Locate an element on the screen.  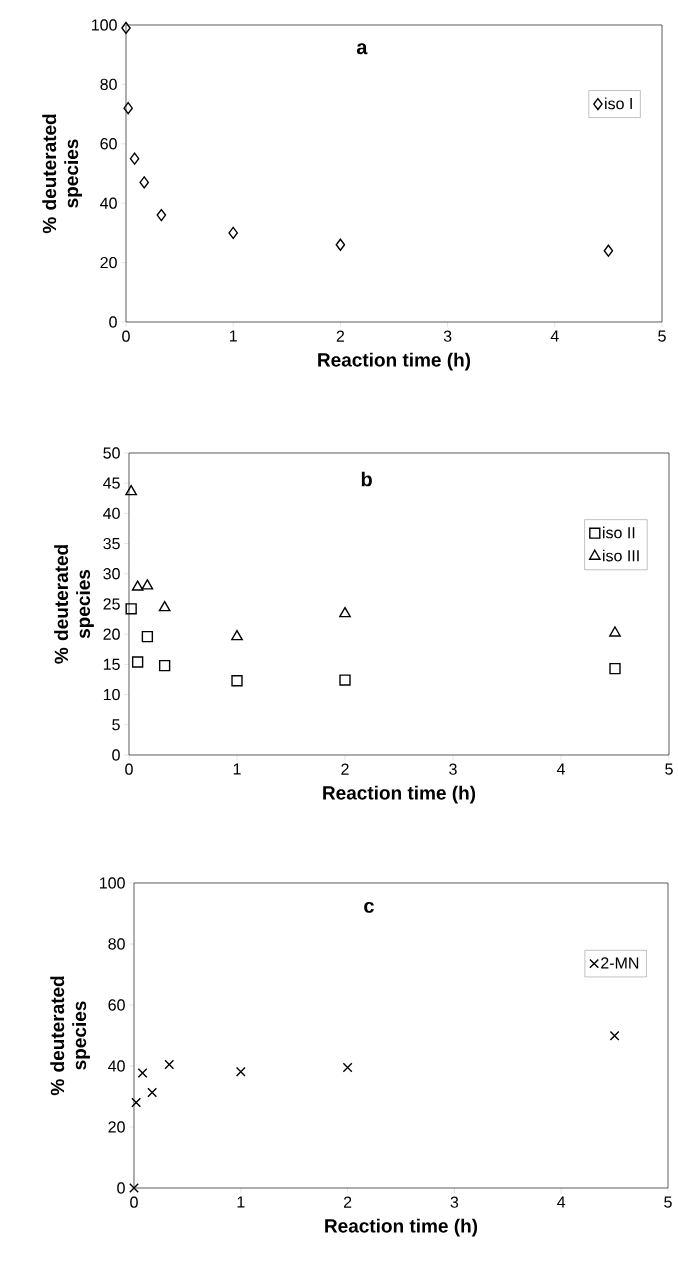
y-tick-label: 10 is located at coordinates (111, 694).